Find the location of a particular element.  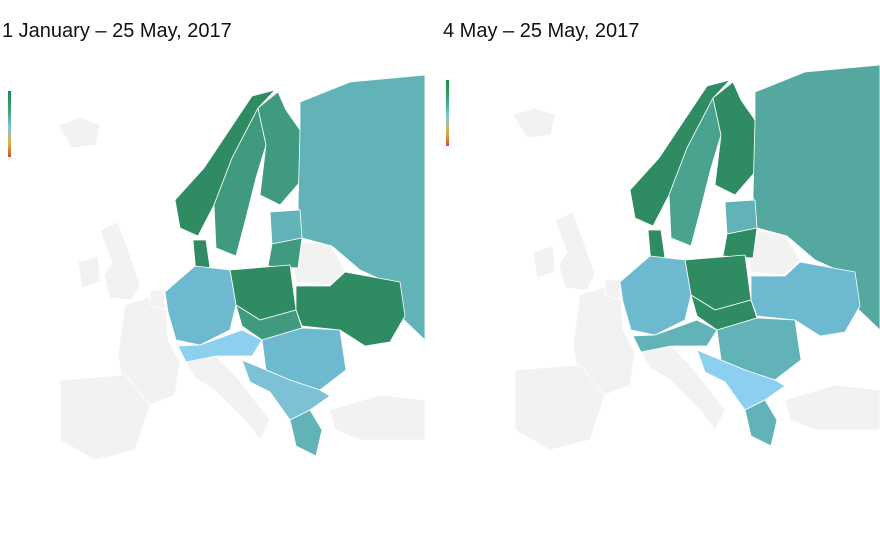

color-scale-legend-right is located at coordinates (447, 113).